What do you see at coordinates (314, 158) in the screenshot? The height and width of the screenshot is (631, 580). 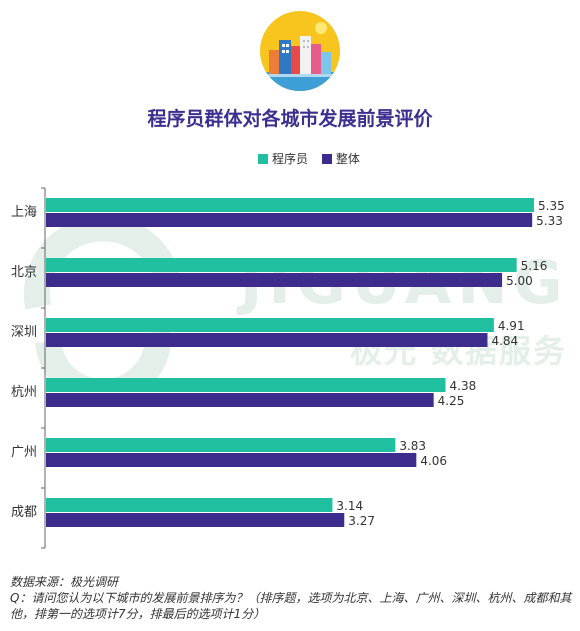 I see `legend: 程序员 整体` at bounding box center [314, 158].